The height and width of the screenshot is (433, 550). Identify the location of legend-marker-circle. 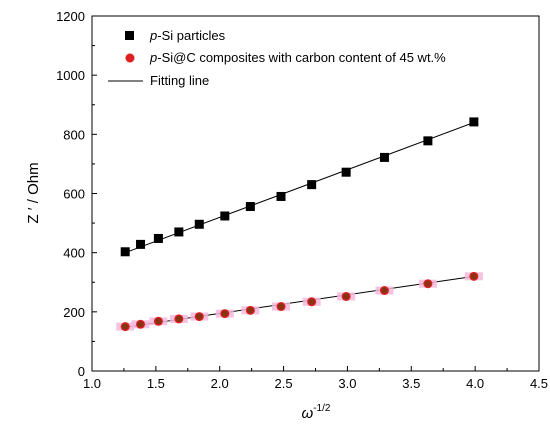
(130, 58).